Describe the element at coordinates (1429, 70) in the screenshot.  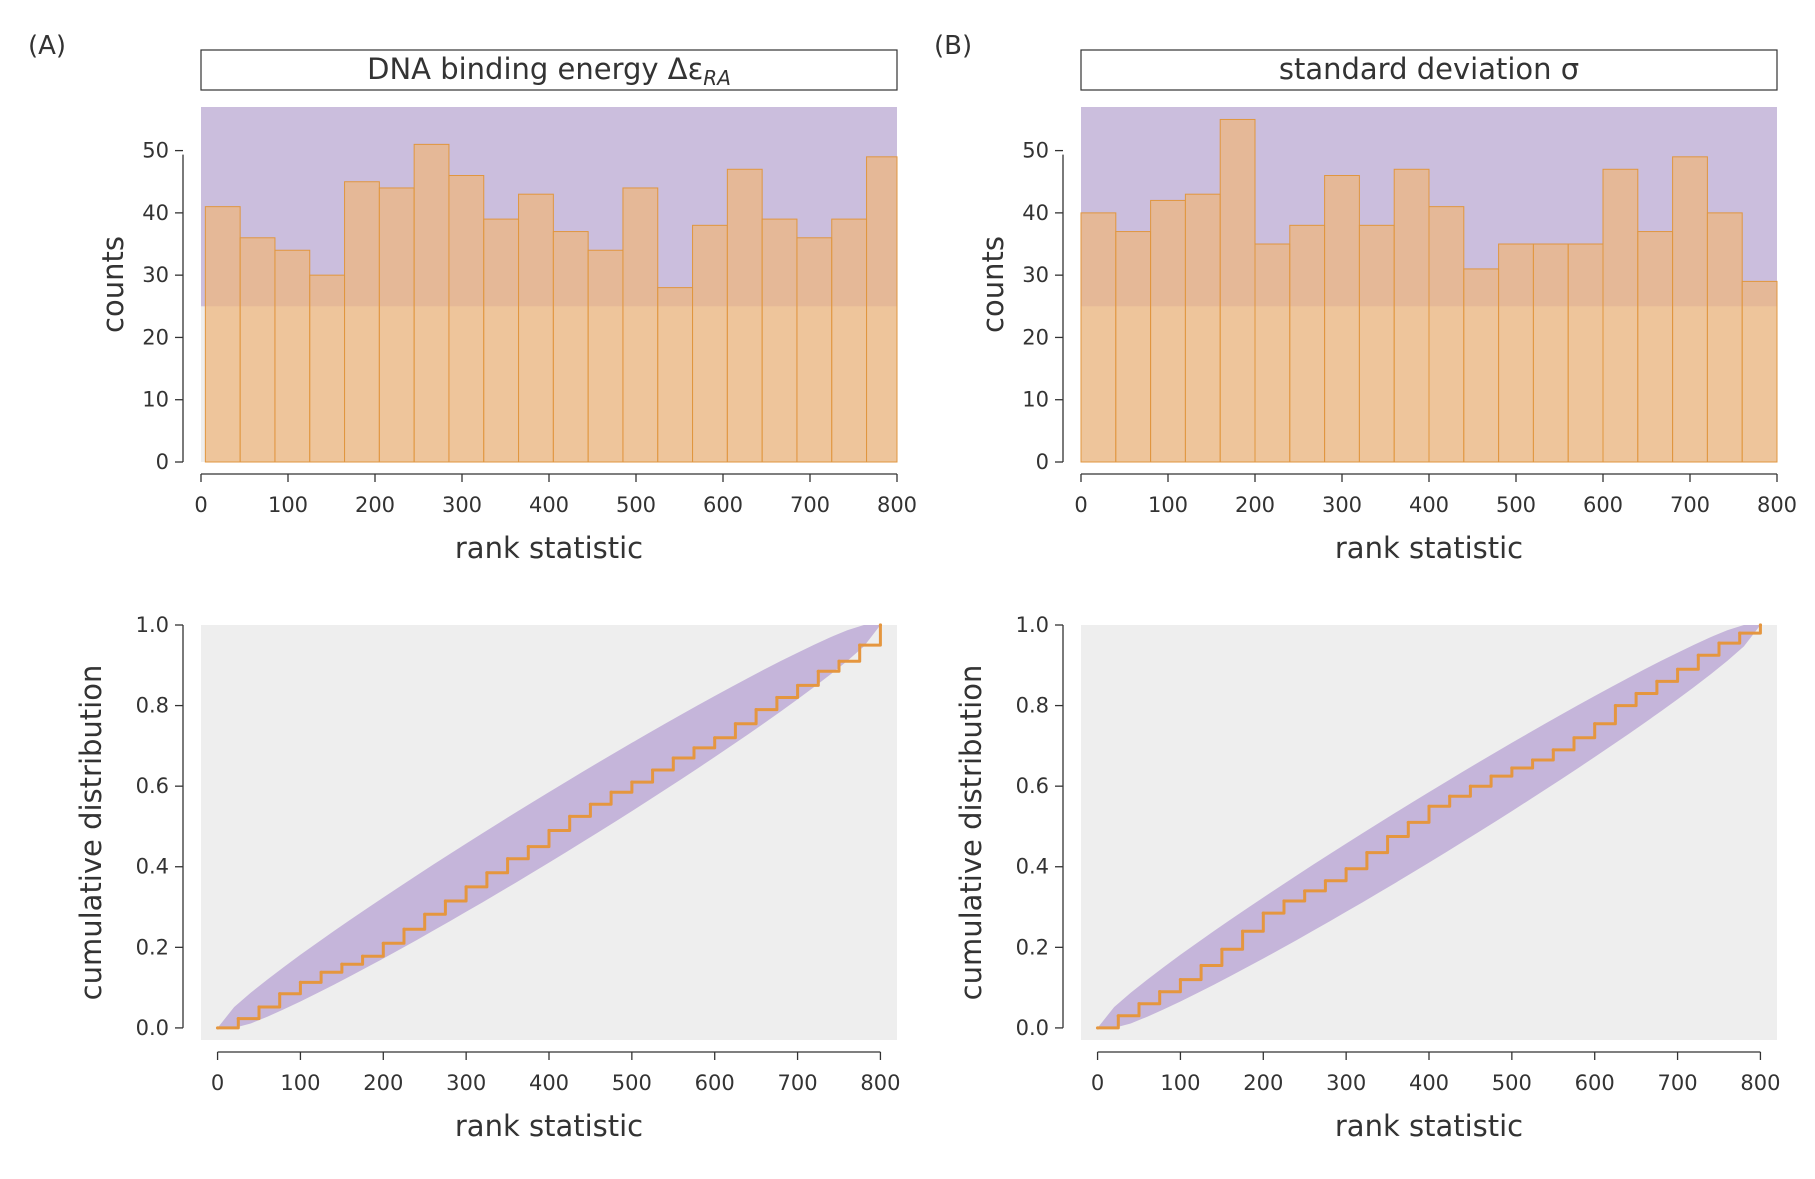
I see `strip-title-b: standard deviation σ` at that location.